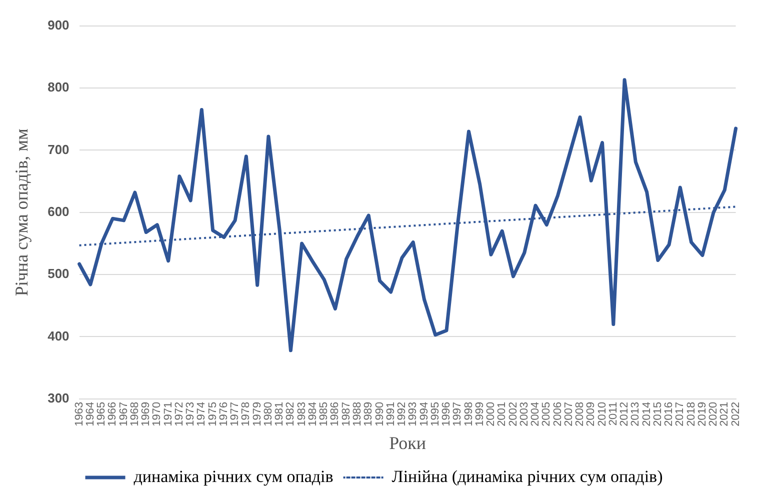 The height and width of the screenshot is (504, 760). What do you see at coordinates (580, 414) in the screenshot?
I see `x-tick-label: 2008` at bounding box center [580, 414].